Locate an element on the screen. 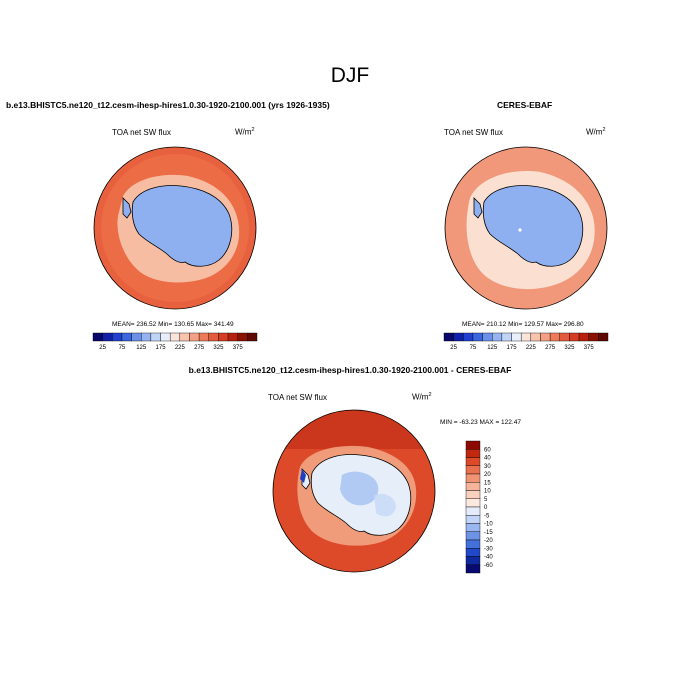  panel-3-colorbar-tick-label: -15 is located at coordinates (488, 533).